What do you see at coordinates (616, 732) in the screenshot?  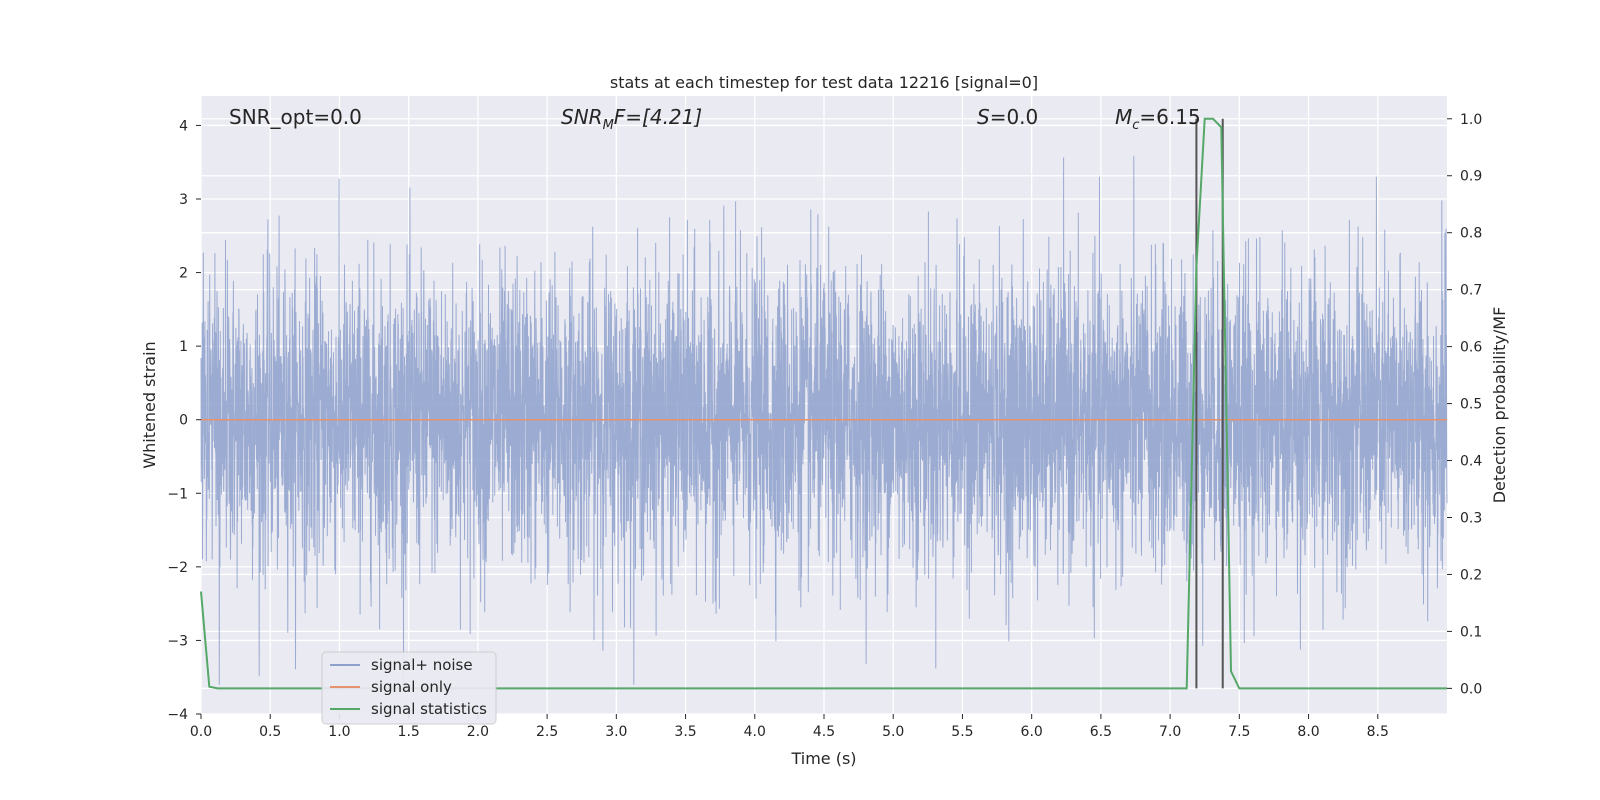 I see `x-tick-label-6: 3.0` at bounding box center [616, 732].